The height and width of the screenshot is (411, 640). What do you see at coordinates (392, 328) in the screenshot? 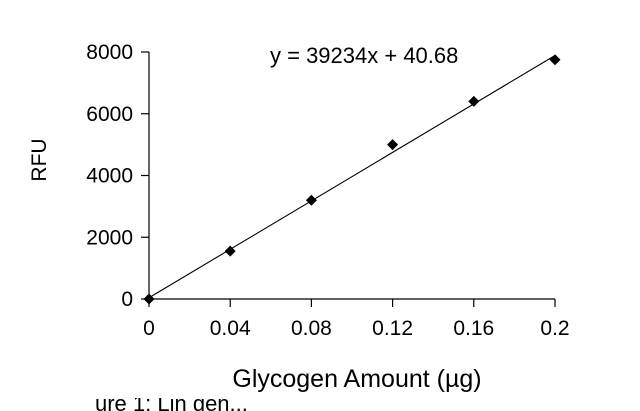
I see `x-tick-label: 0.12` at bounding box center [392, 328].